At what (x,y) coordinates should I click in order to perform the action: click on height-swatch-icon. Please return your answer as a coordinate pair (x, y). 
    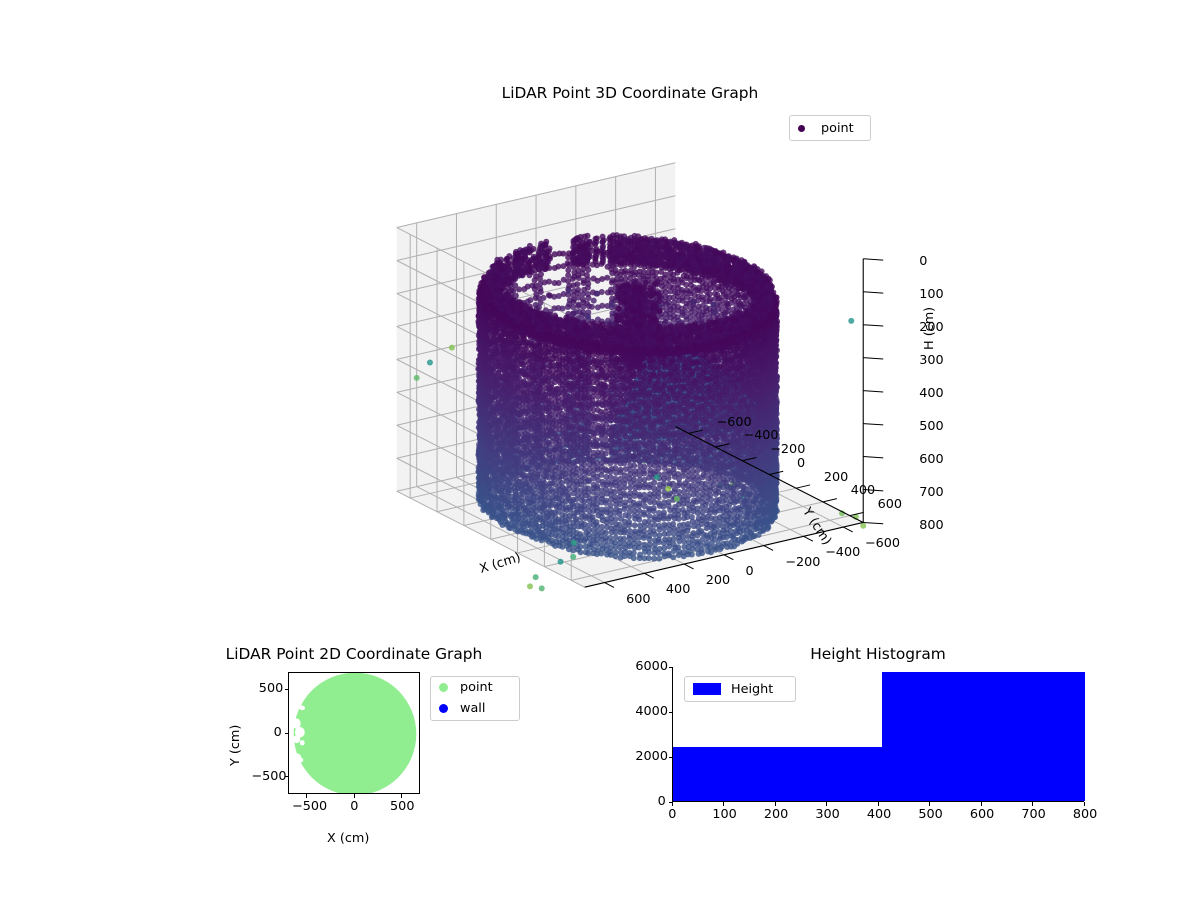
    Looking at the image, I should click on (707, 689).